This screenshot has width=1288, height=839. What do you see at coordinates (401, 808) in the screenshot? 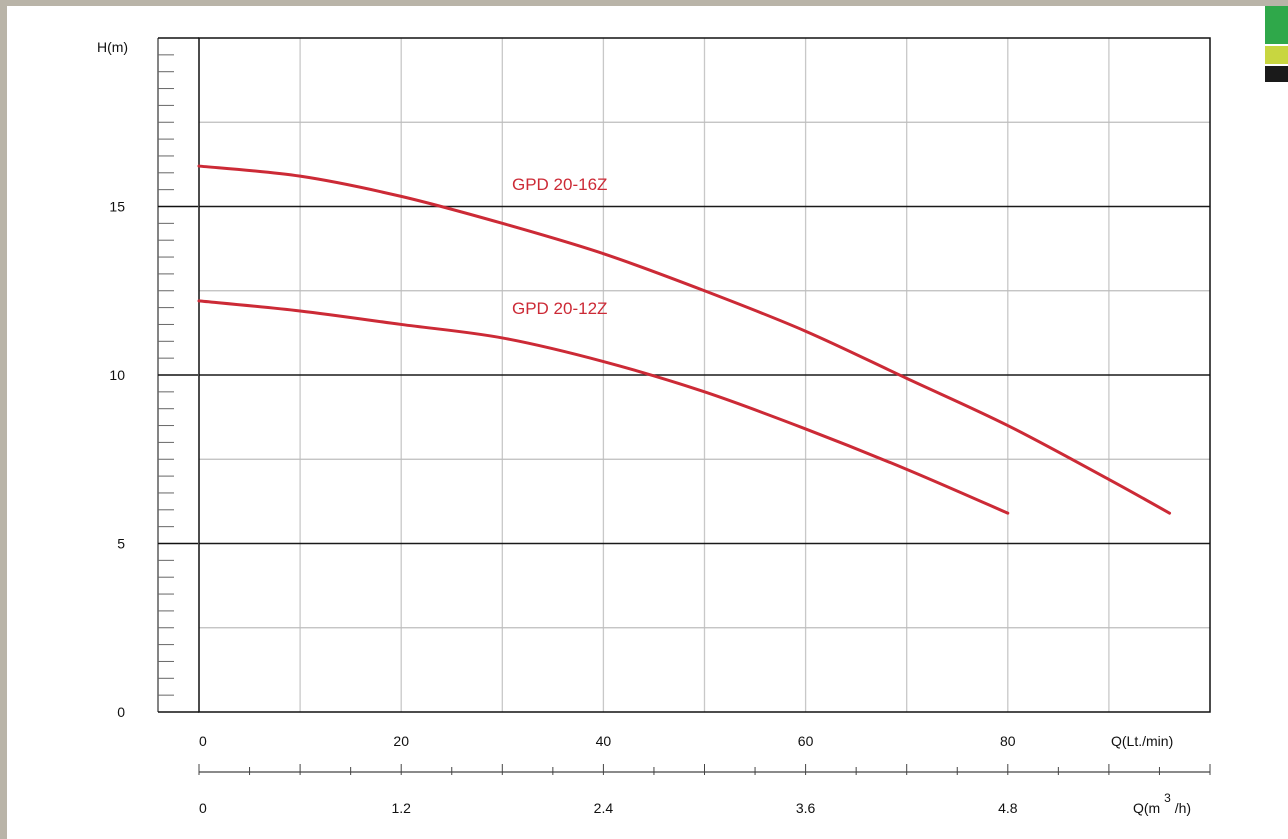
I see `x2-tick-label: 1.2` at bounding box center [401, 808].